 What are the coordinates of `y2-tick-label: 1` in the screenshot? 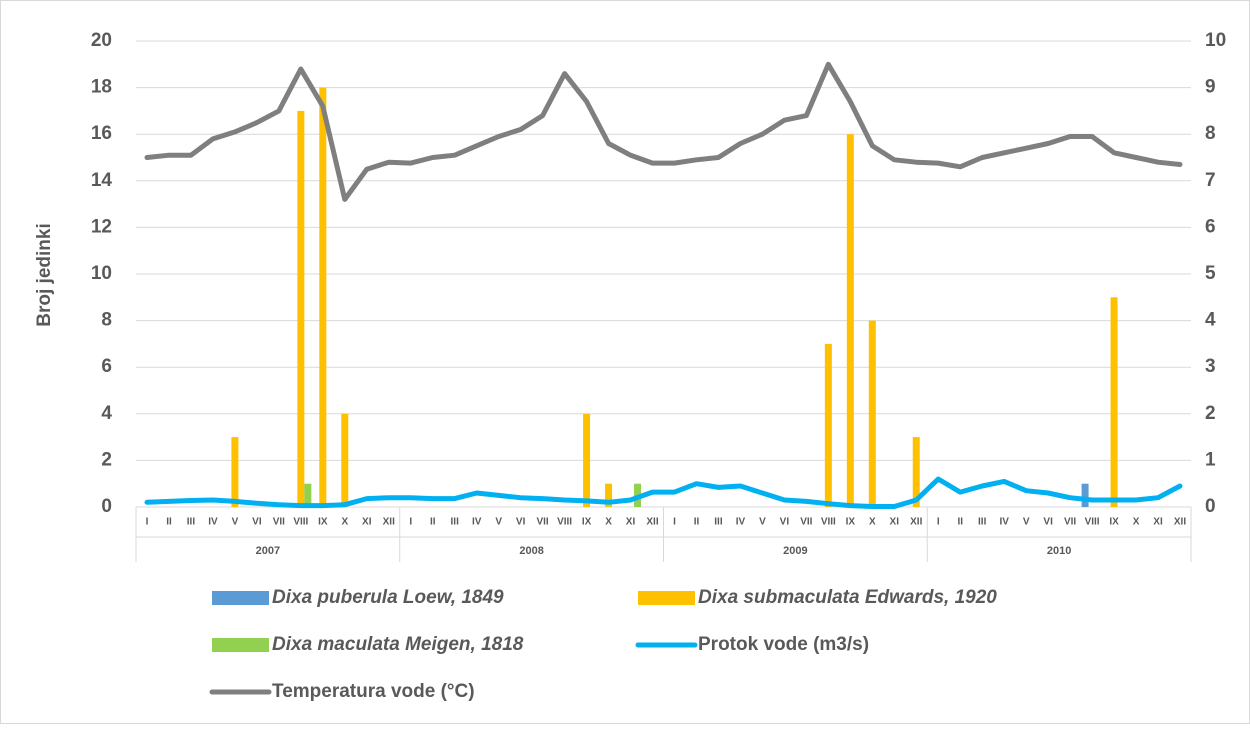 It's located at (1210, 459).